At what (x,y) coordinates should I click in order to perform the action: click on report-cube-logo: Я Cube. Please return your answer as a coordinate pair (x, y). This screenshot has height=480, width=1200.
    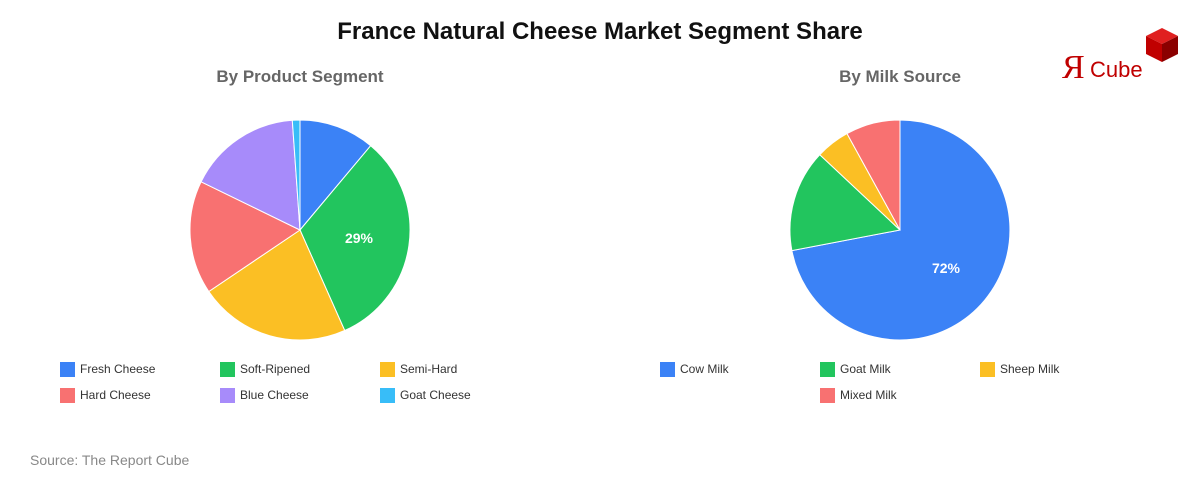
    Looking at the image, I should click on (1122, 57).